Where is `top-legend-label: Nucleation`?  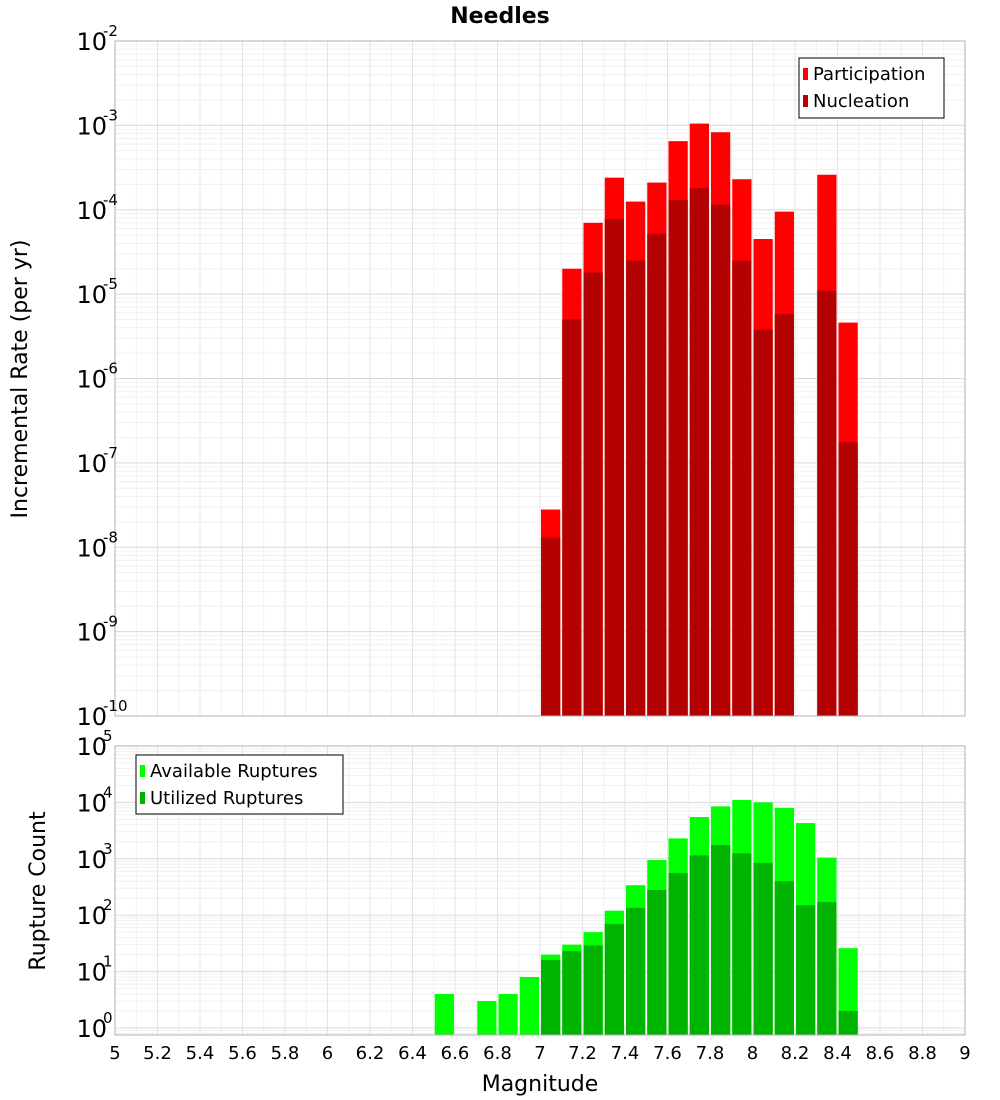
top-legend-label: Nucleation is located at coordinates (861, 101).